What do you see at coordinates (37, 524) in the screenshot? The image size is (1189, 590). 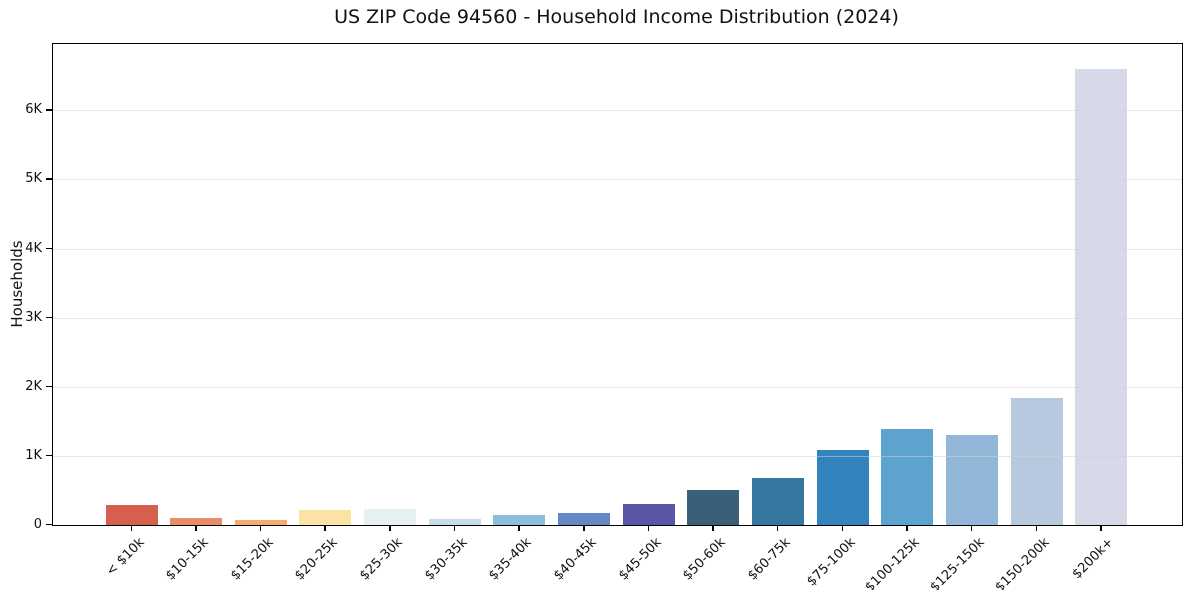 I see `y-tick-label: 0` at bounding box center [37, 524].